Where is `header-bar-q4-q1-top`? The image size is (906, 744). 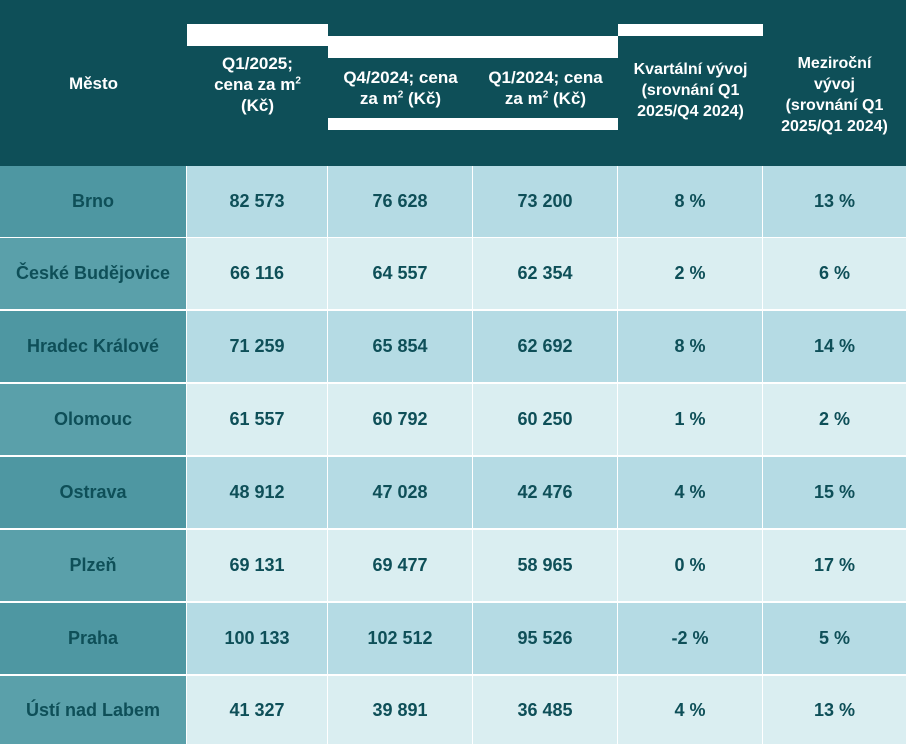 header-bar-q4-q1-top is located at coordinates (473, 30).